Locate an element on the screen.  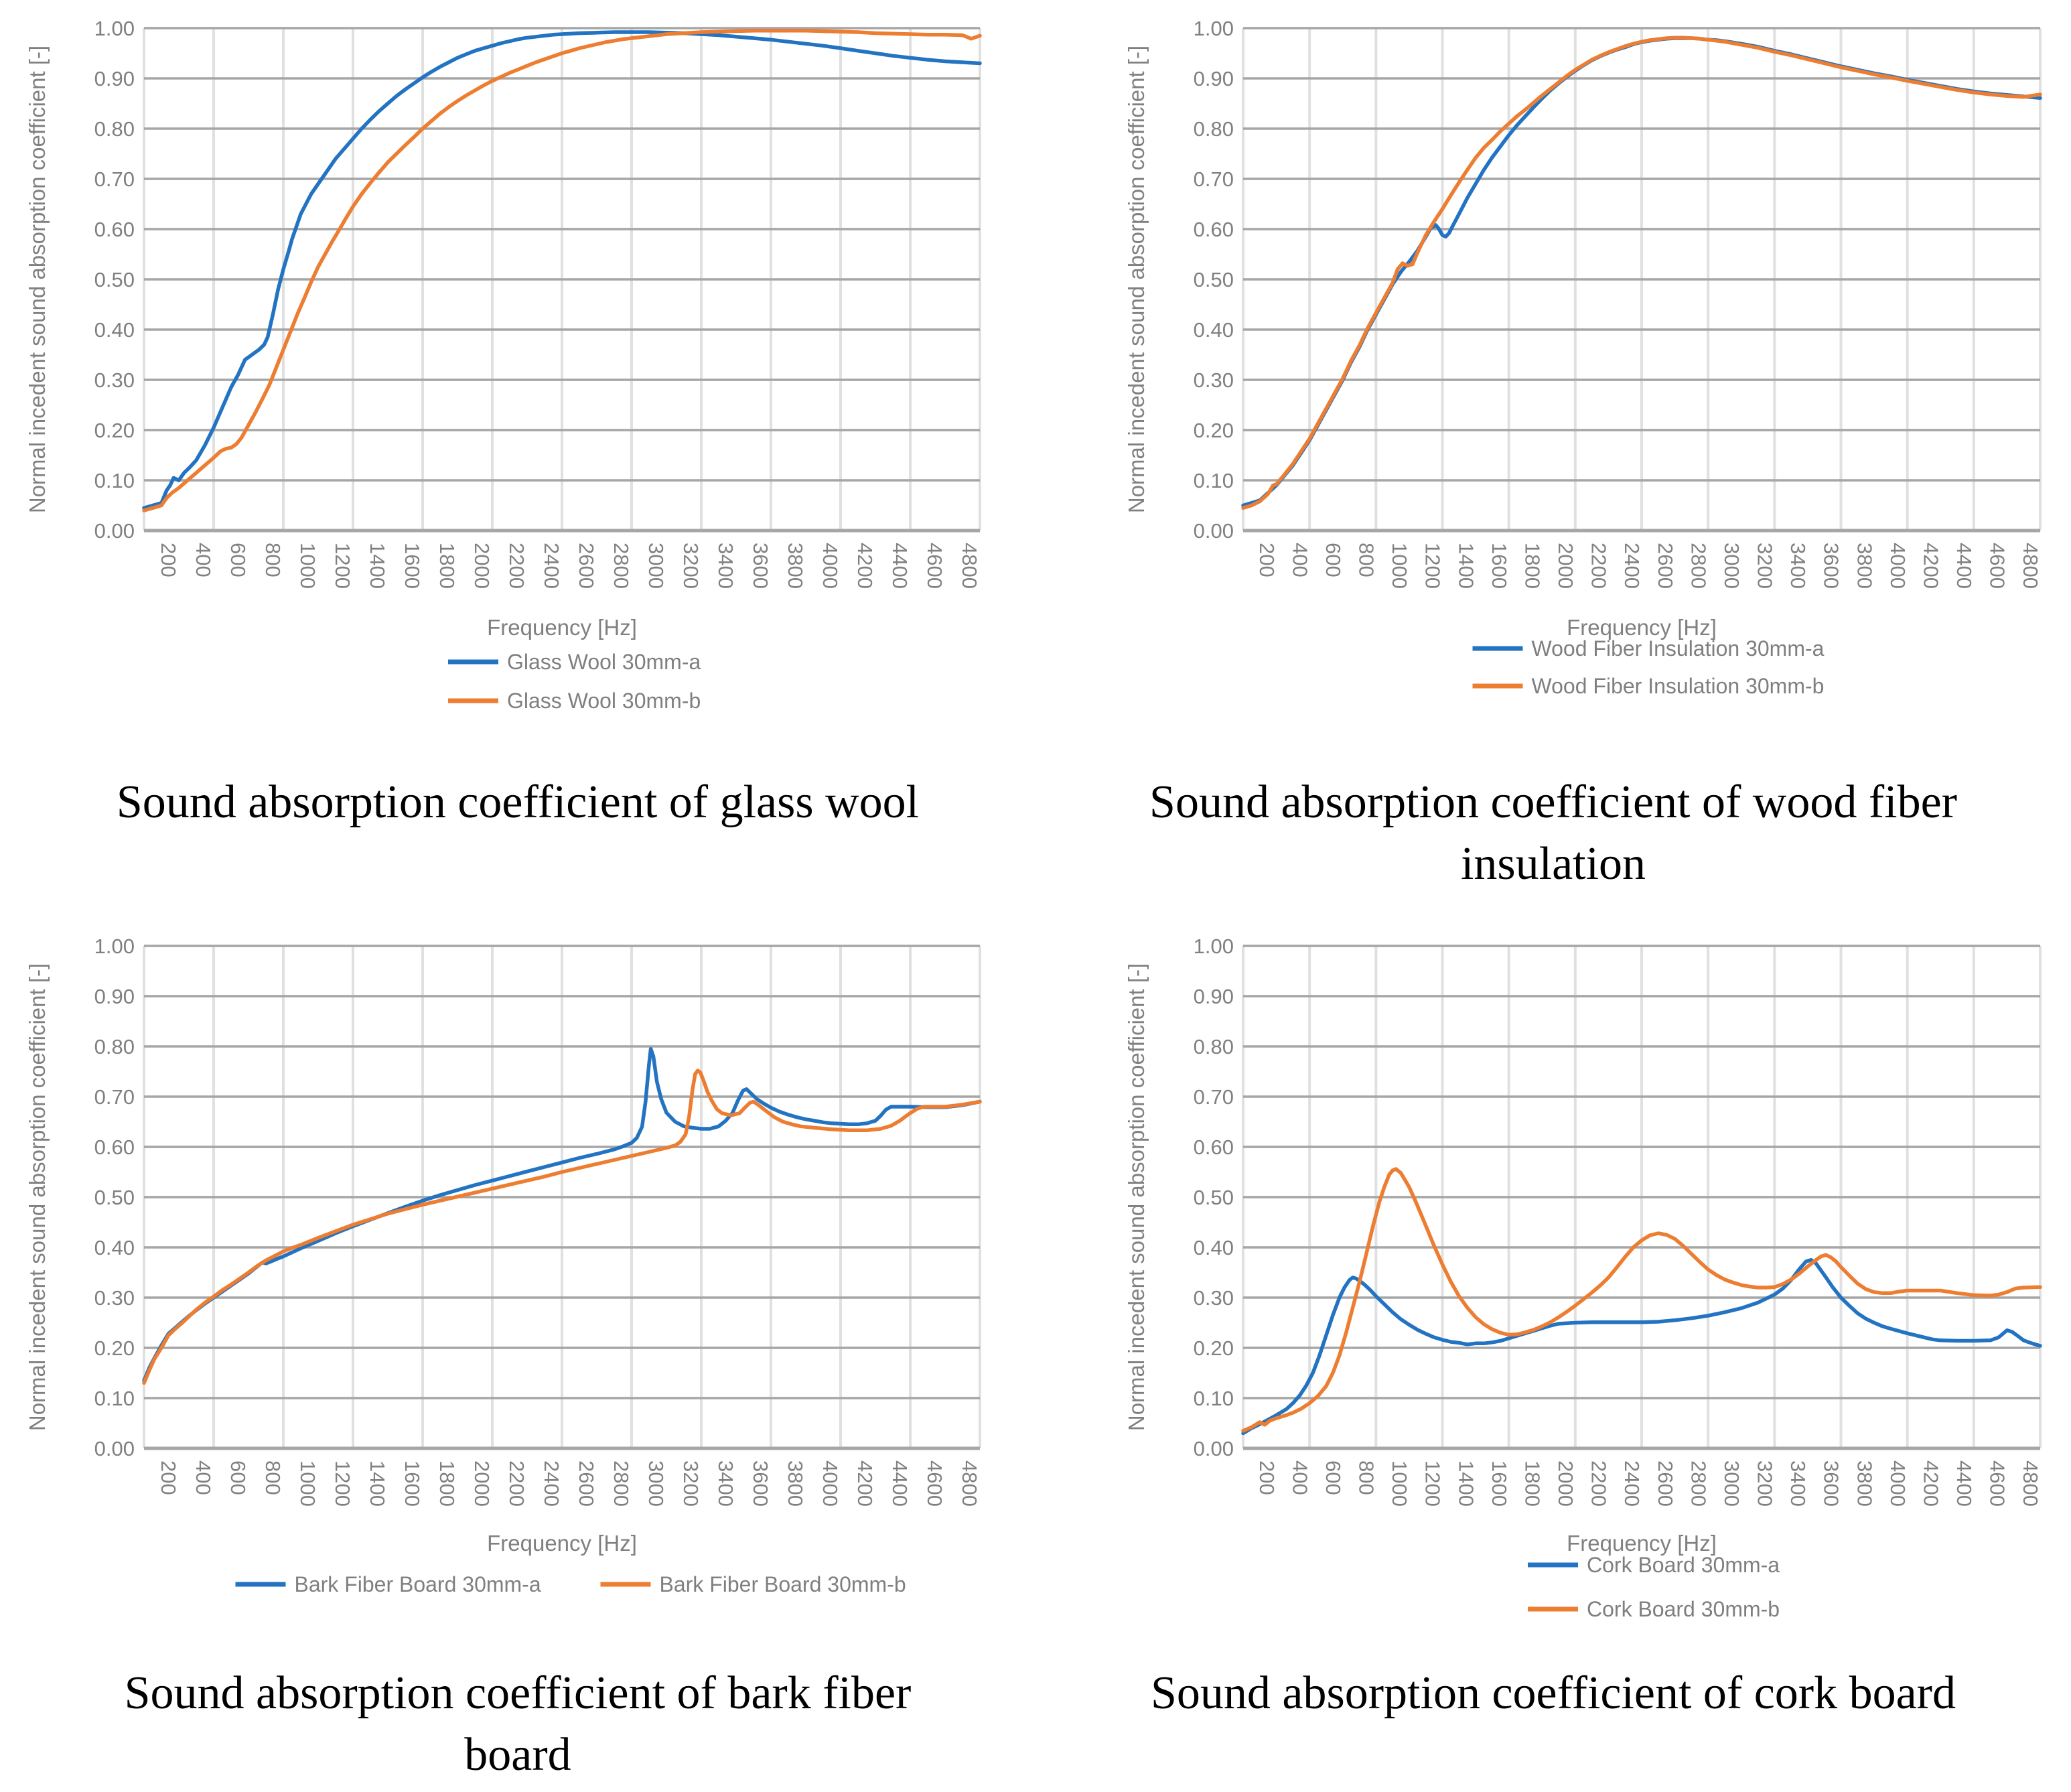
y-tick-label: 0.70 is located at coordinates (1214, 1097).